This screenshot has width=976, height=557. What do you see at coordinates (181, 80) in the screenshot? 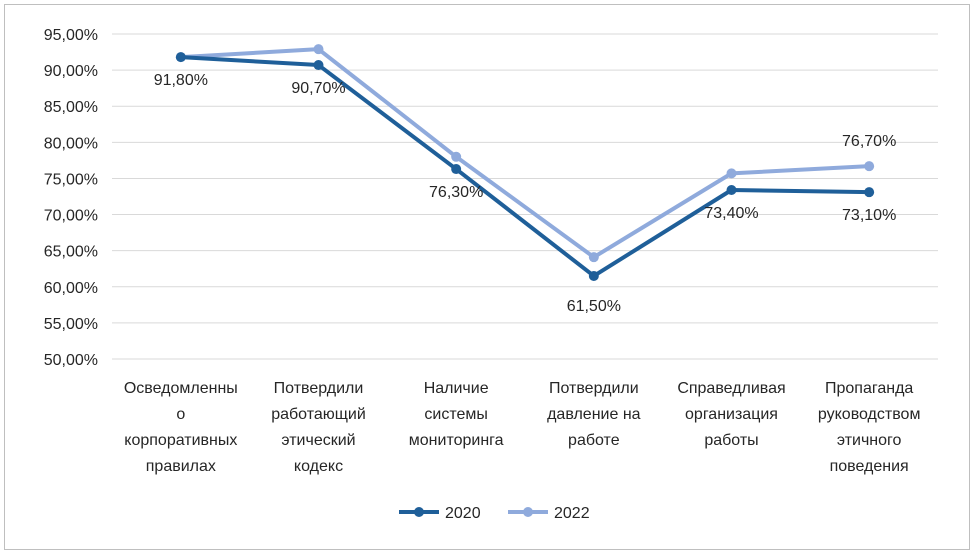
I see `data-label-2020: 91,80%` at bounding box center [181, 80].